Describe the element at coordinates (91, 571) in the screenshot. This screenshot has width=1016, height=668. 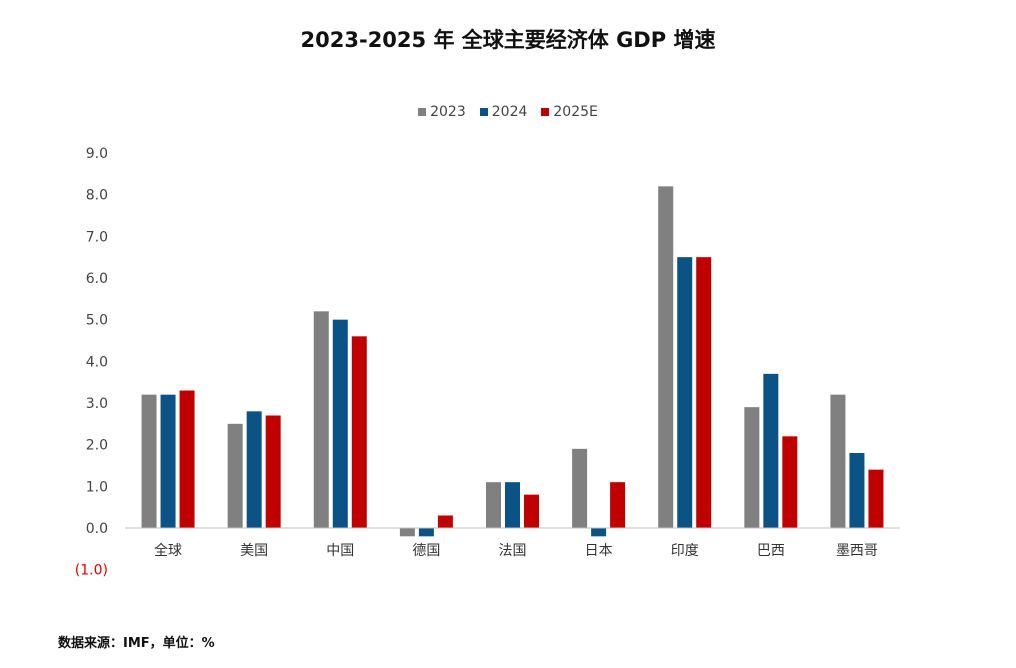
I see `y-tick-label: (1.0)` at that location.